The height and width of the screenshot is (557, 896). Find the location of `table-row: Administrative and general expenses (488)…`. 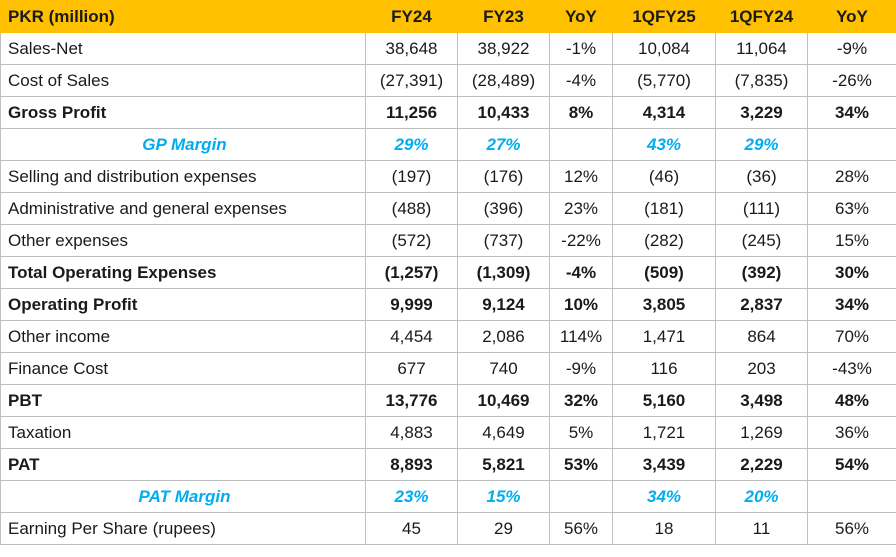

table-row: Administrative and general expenses (488)… is located at coordinates (448, 208).